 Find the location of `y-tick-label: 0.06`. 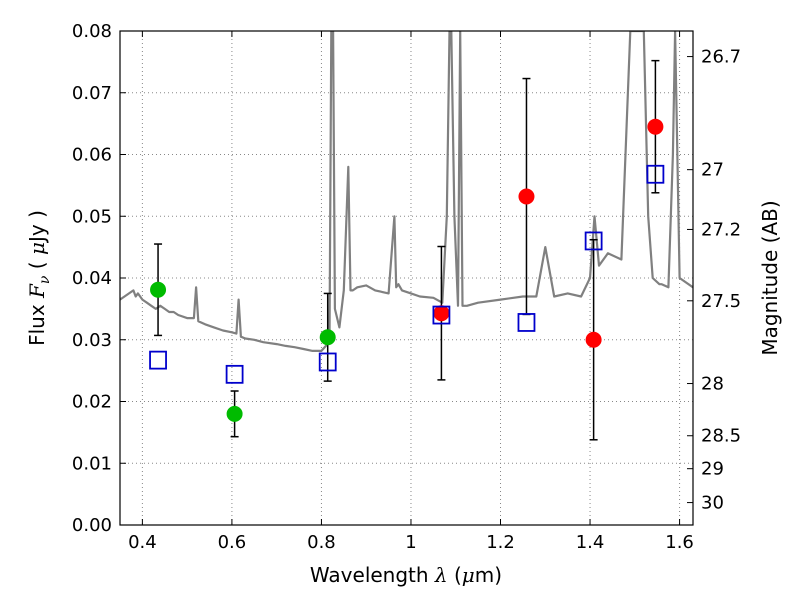

y-tick-label: 0.06 is located at coordinates (92, 155).